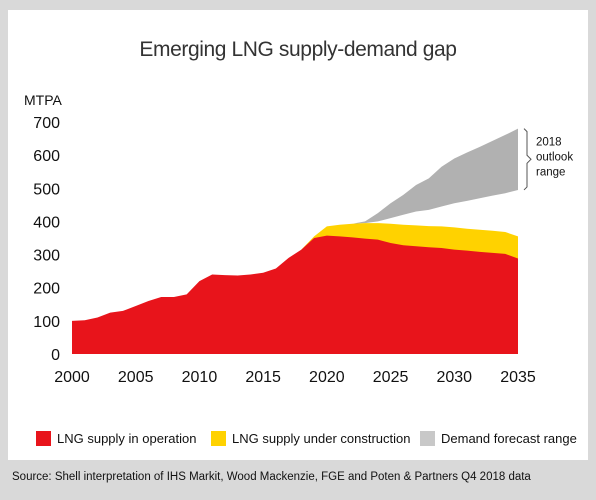 This screenshot has height=500, width=596. I want to click on outlook-range-label: 2018, so click(549, 142).